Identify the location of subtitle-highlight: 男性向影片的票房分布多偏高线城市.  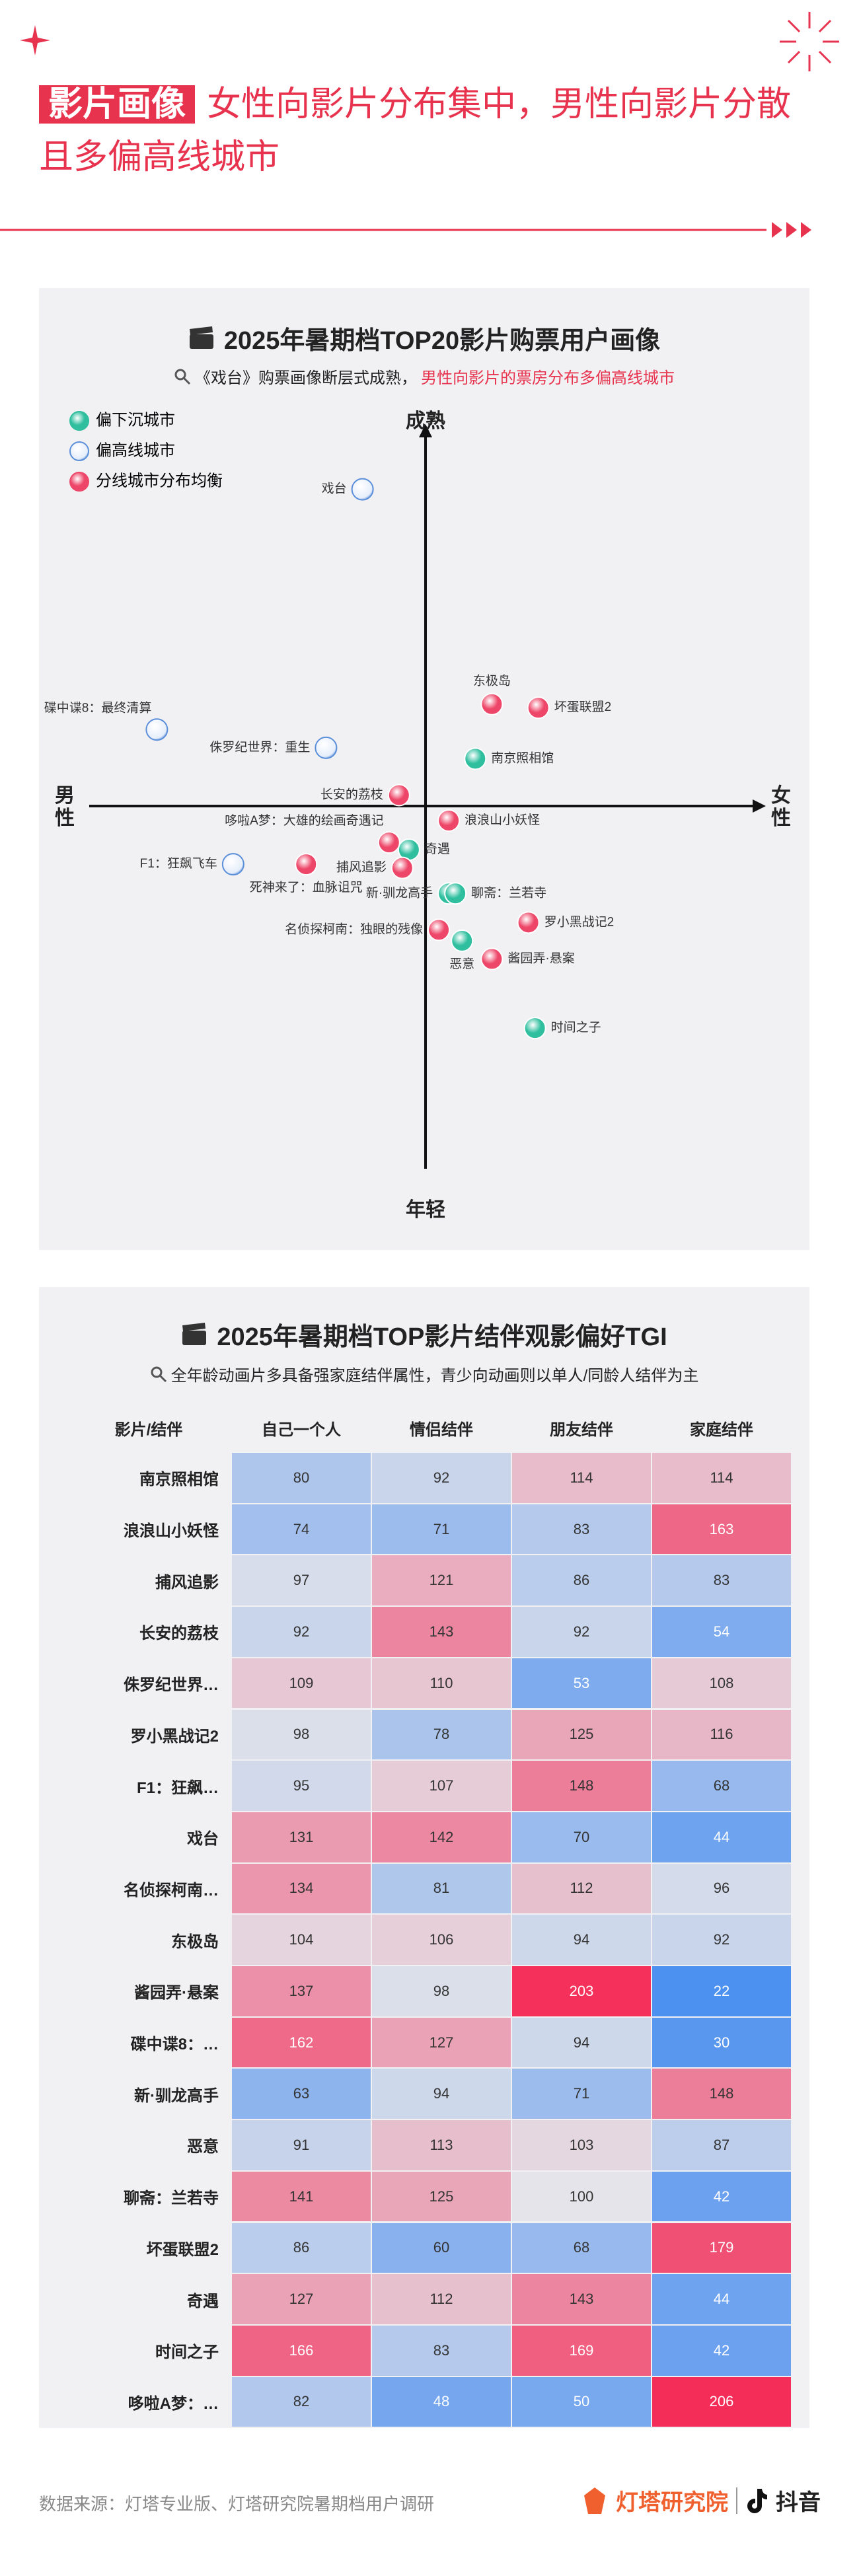
(548, 378).